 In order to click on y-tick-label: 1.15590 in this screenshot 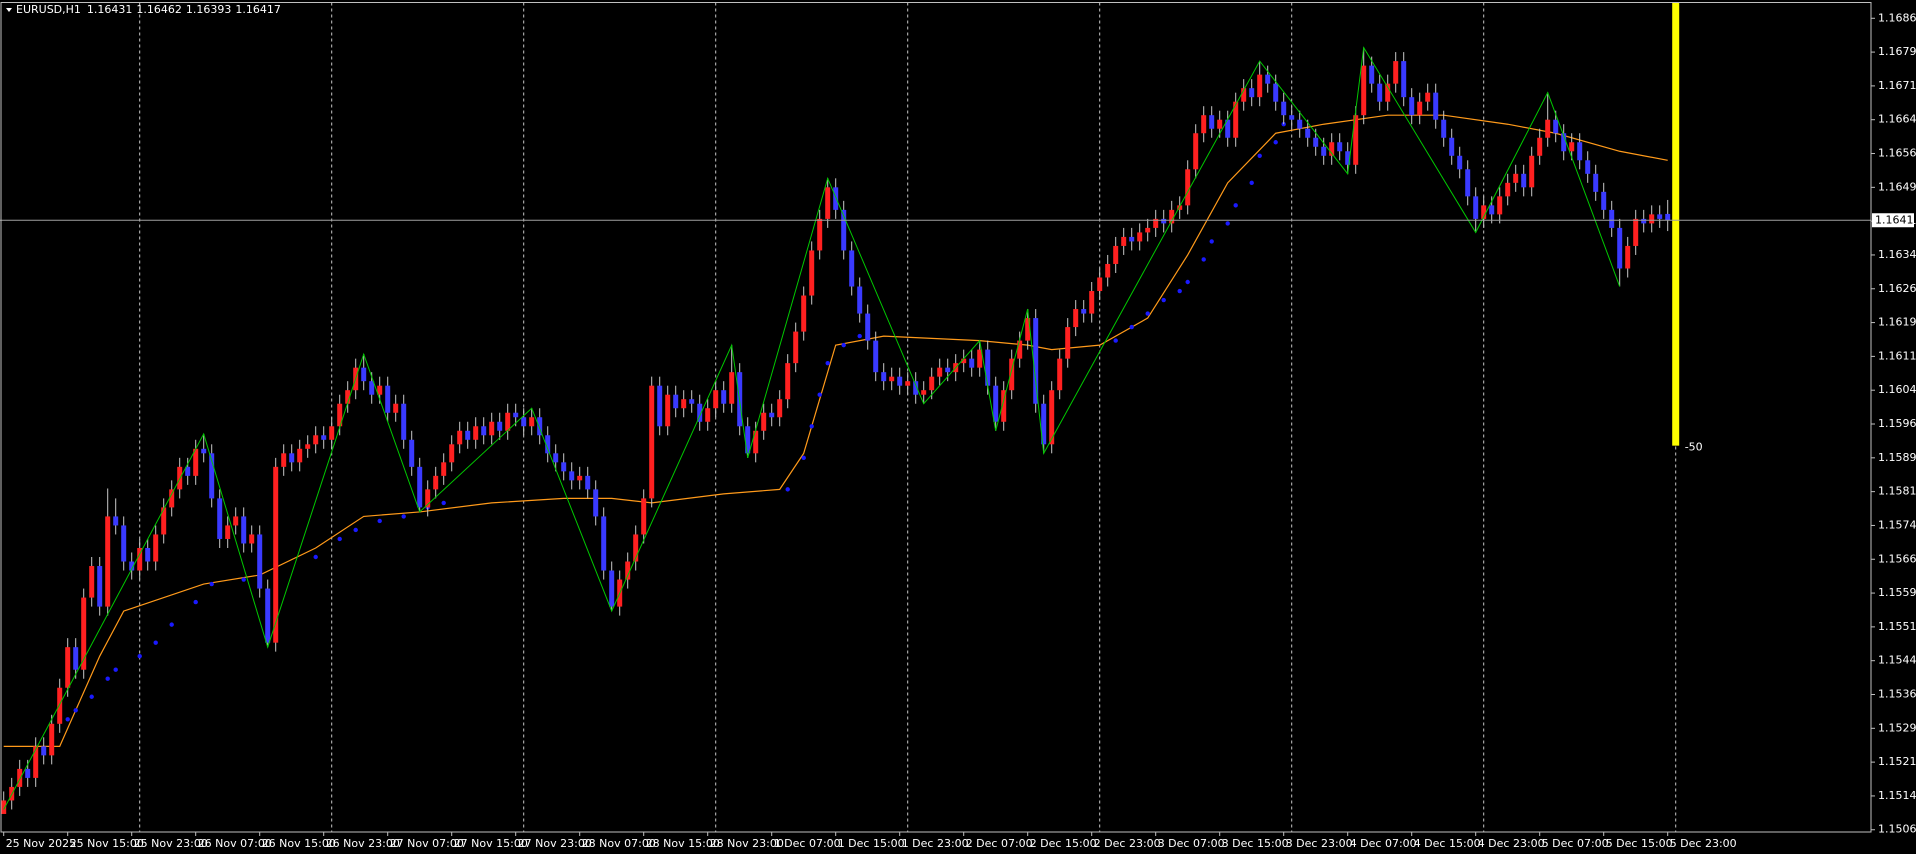, I will do `click(1897, 592)`.